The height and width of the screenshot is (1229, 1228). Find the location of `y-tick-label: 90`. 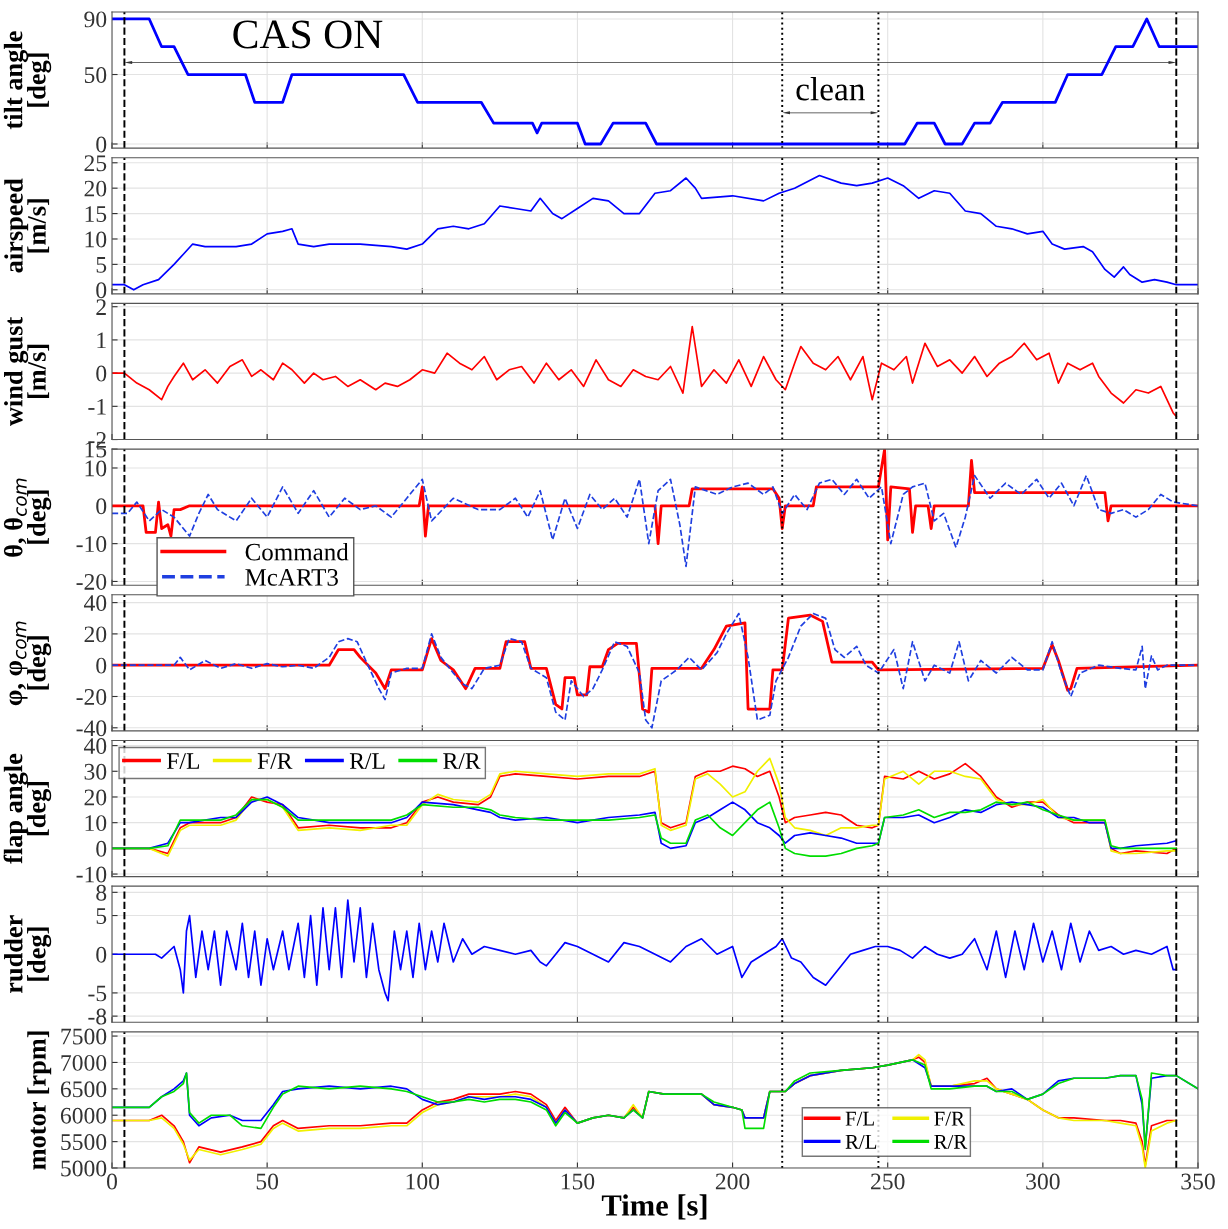

y-tick-label: 90 is located at coordinates (95, 19).